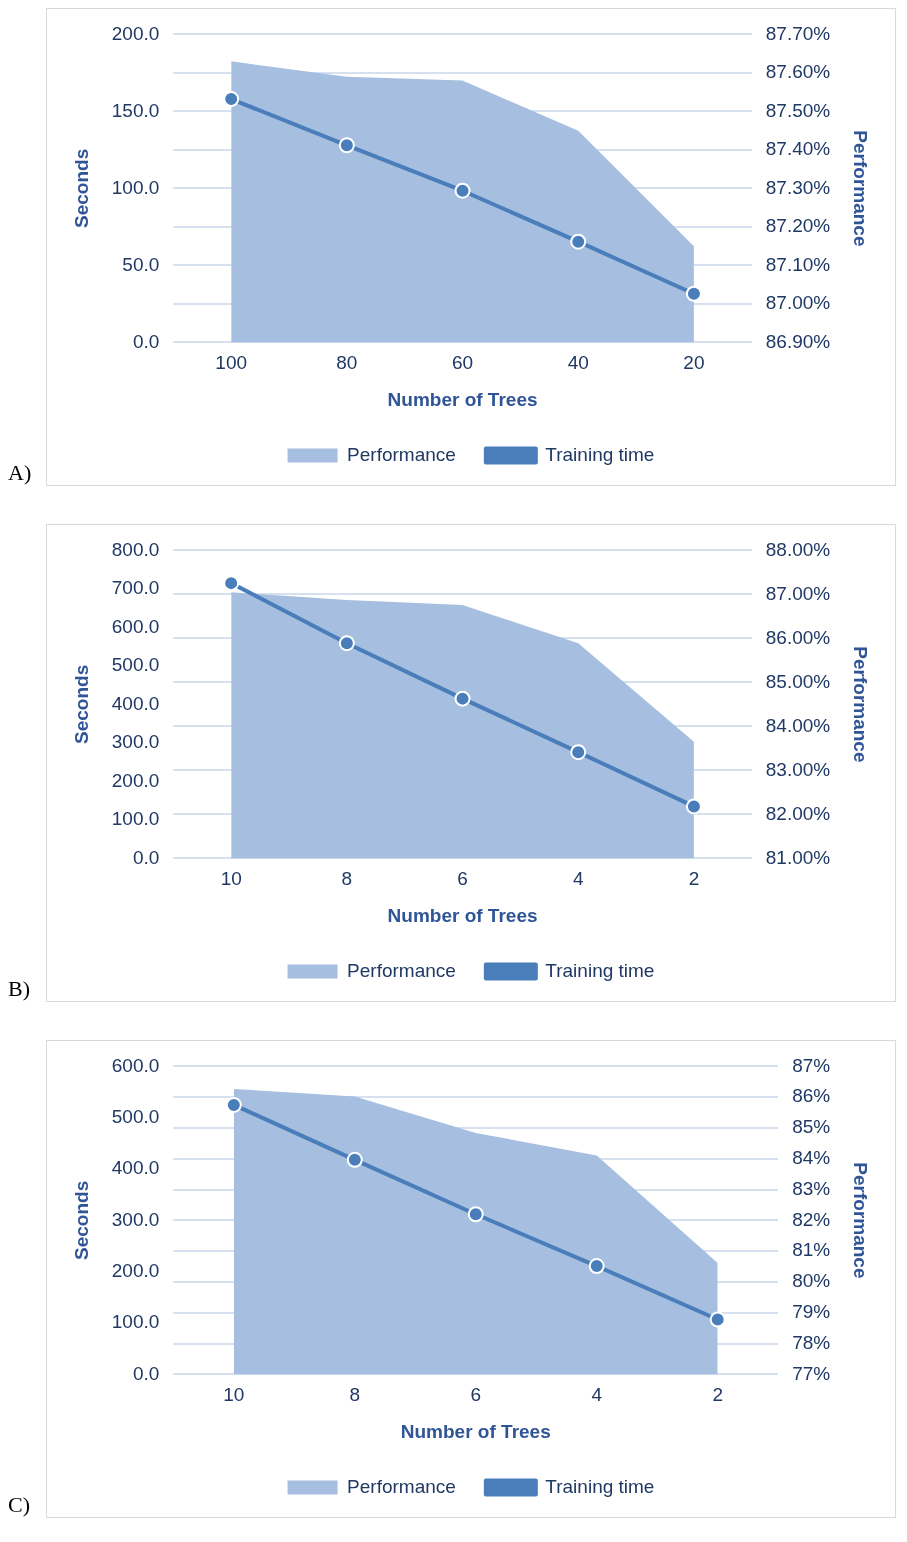  What do you see at coordinates (798, 226) in the screenshot?
I see `y2-tick-label: 87.20%` at bounding box center [798, 226].